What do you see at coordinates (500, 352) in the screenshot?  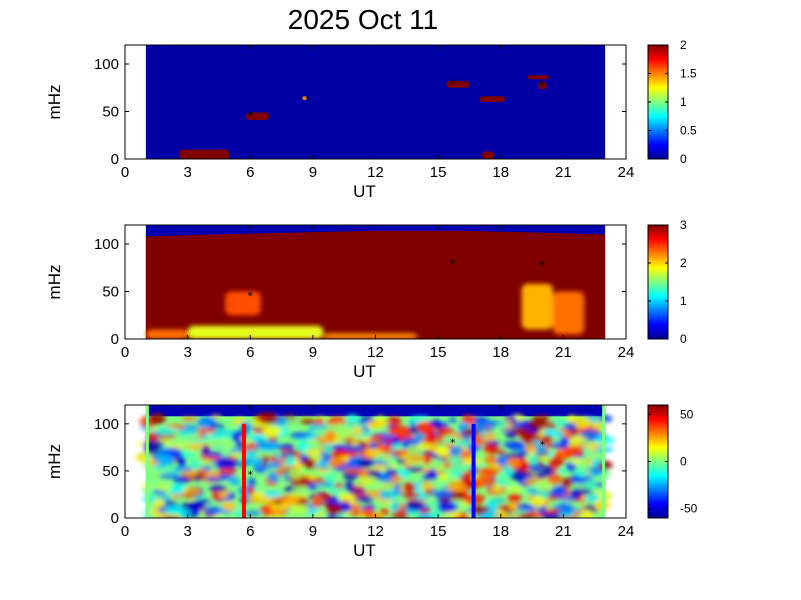 I see `x-tick-label: 18` at bounding box center [500, 352].